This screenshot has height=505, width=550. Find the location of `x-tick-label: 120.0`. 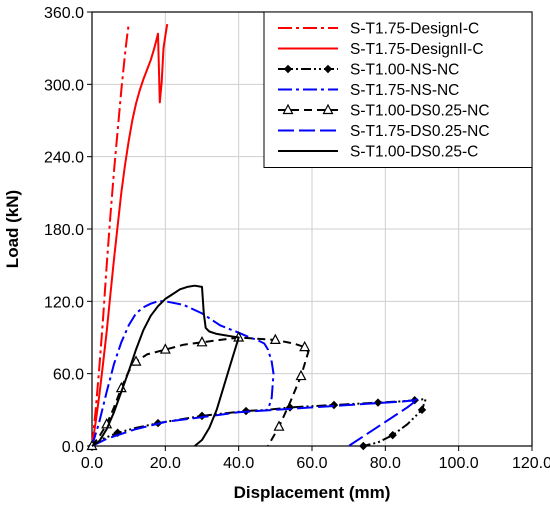

x-tick-label: 120.0 is located at coordinates (531, 463).